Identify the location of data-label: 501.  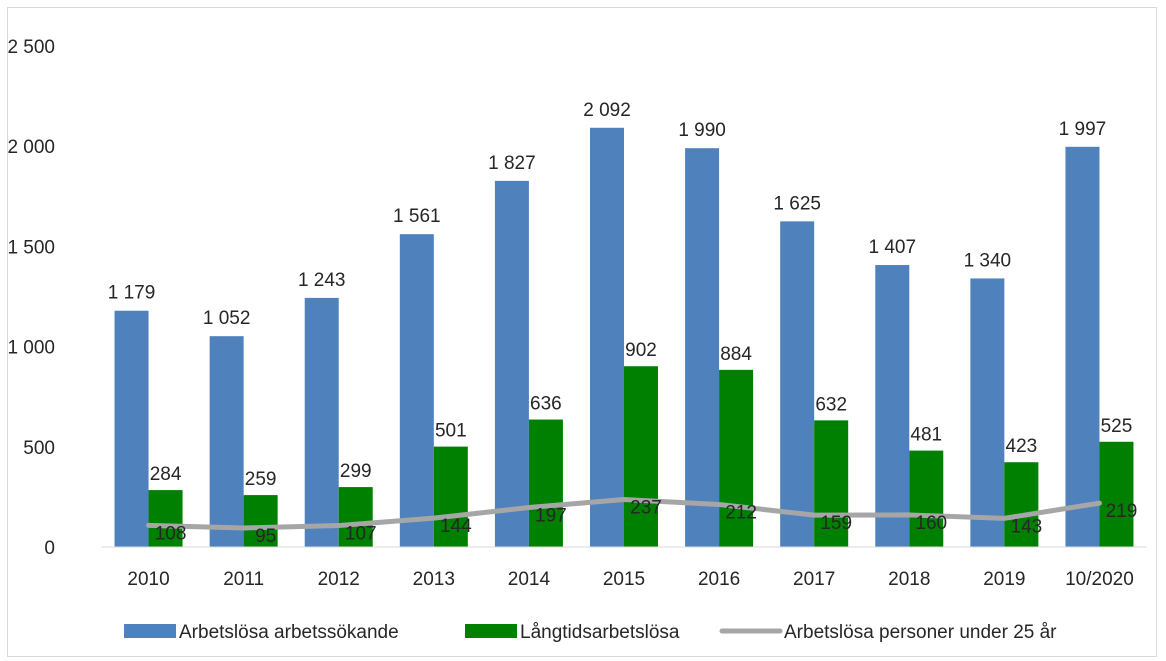
(451, 431).